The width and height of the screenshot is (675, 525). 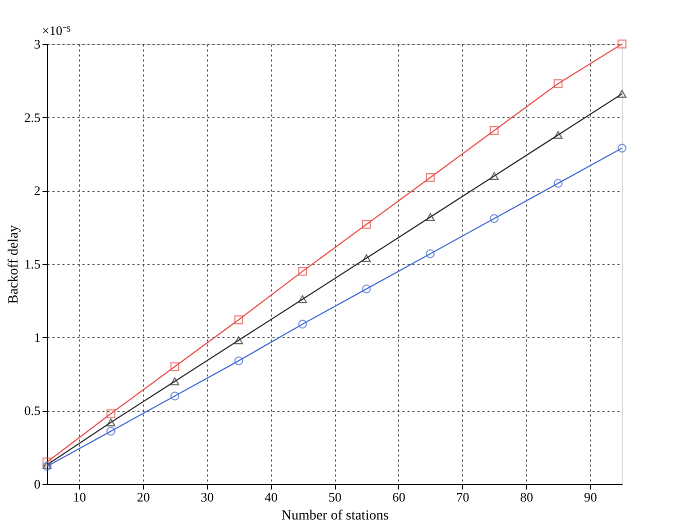 I want to click on x-tick-label: 50, so click(x=335, y=497).